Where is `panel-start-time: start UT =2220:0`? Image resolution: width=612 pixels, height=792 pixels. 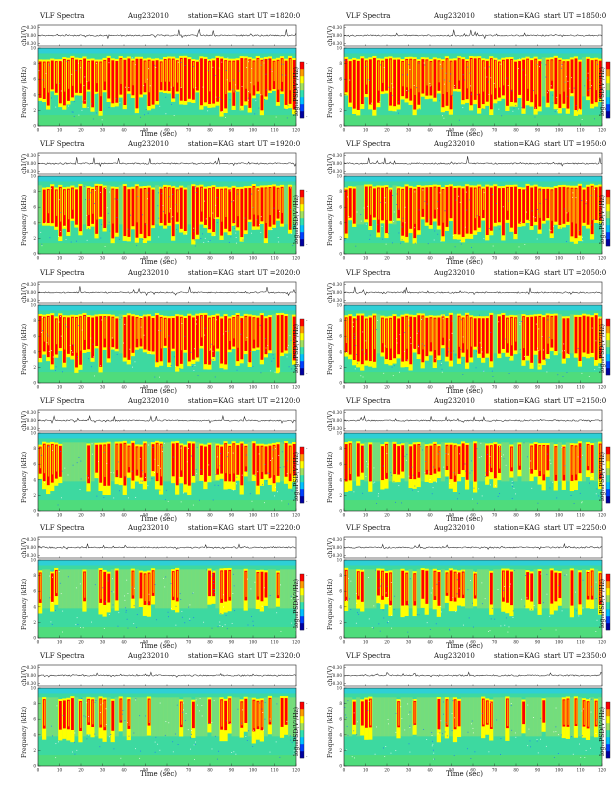
panel-start-time: start UT =2220:0 is located at coordinates (269, 528).